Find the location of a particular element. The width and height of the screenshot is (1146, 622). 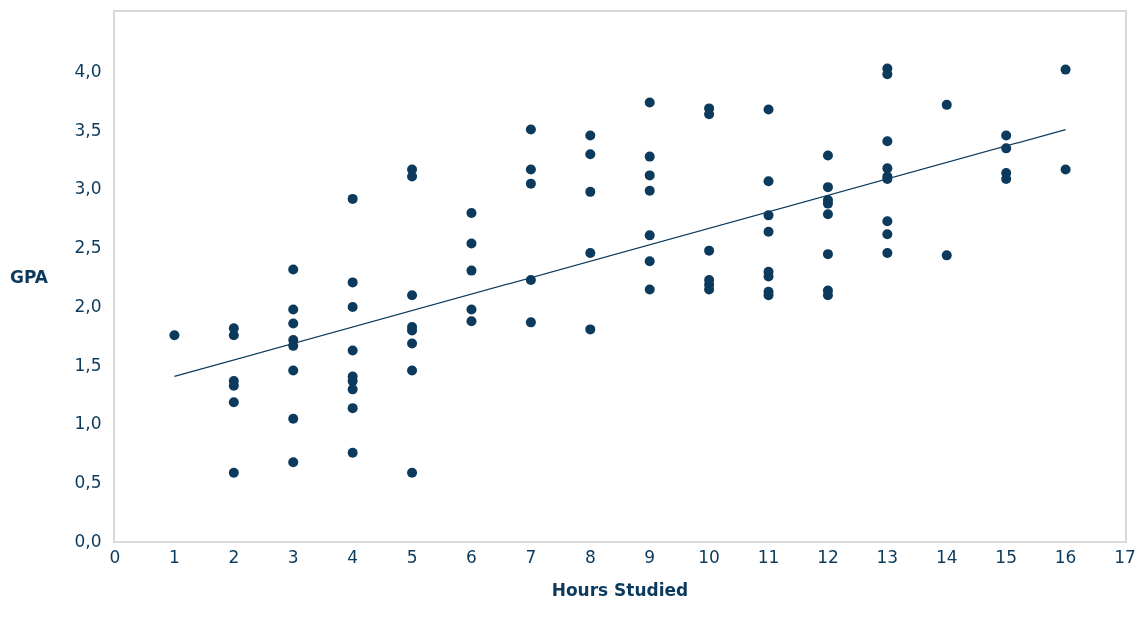

x-tick-label: 11 is located at coordinates (768, 557).